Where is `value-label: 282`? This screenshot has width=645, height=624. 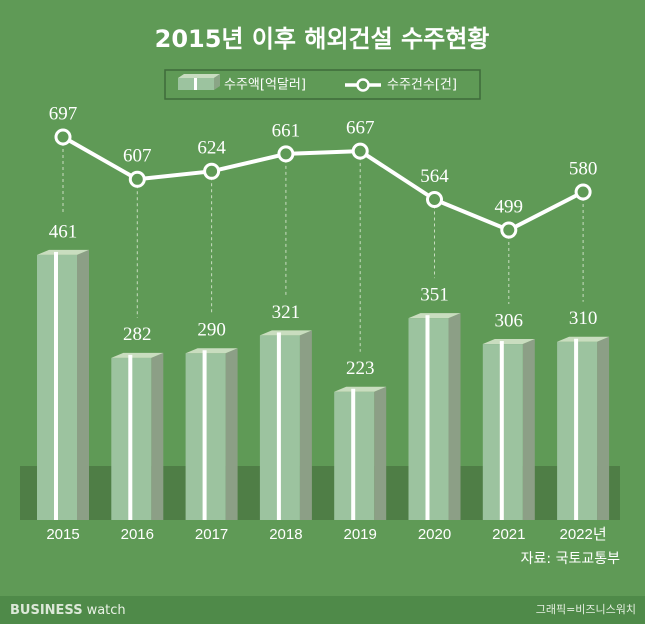
value-label: 282 is located at coordinates (137, 334).